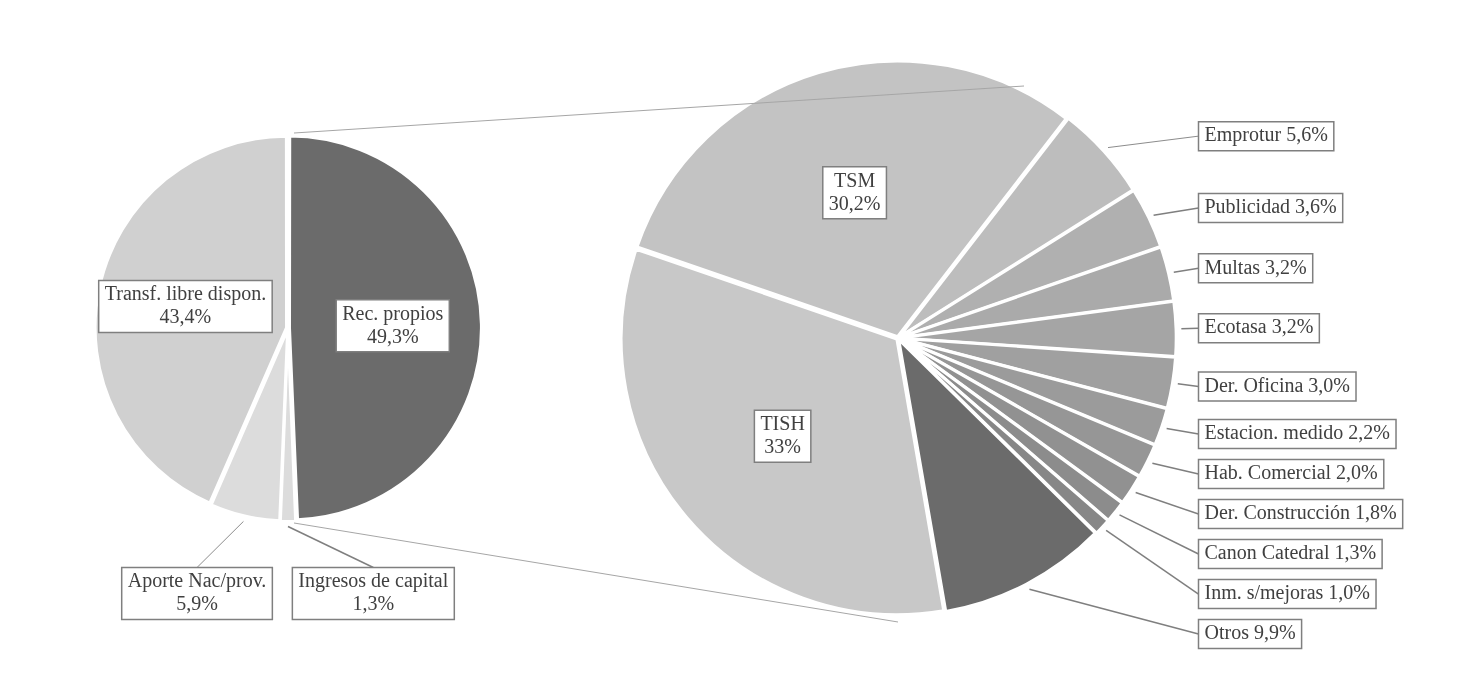 This screenshot has width=1474, height=684. I want to click on slice-label: Inm. s/mejoras 1,0%, so click(1287, 593).